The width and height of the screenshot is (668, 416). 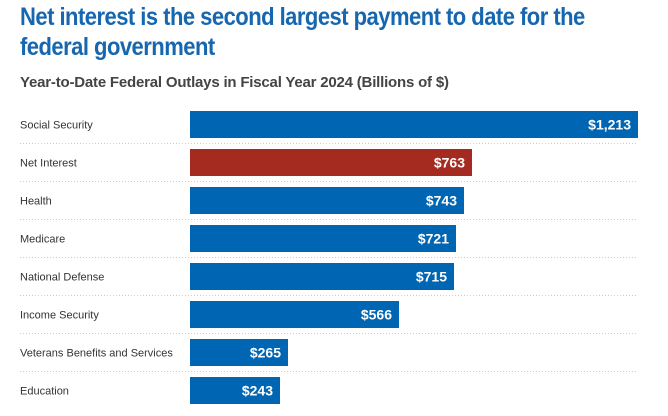 What do you see at coordinates (265, 353) in the screenshot?
I see `value-label: $265` at bounding box center [265, 353].